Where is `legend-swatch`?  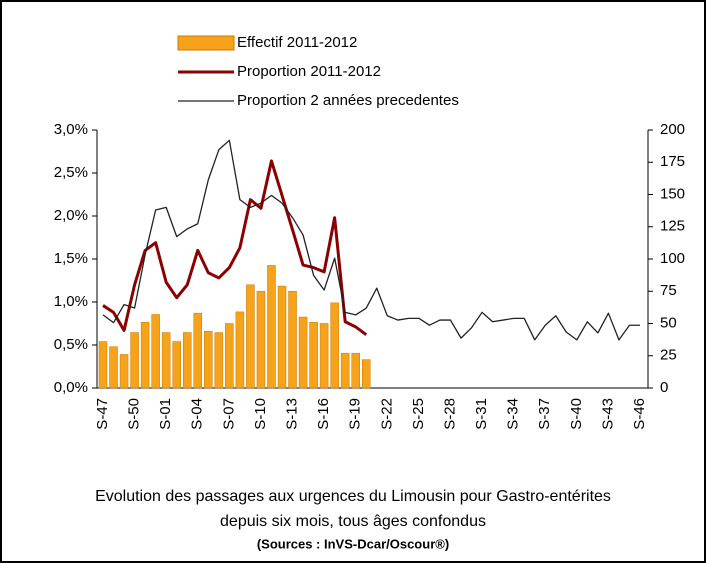
legend-swatch is located at coordinates (206, 43).